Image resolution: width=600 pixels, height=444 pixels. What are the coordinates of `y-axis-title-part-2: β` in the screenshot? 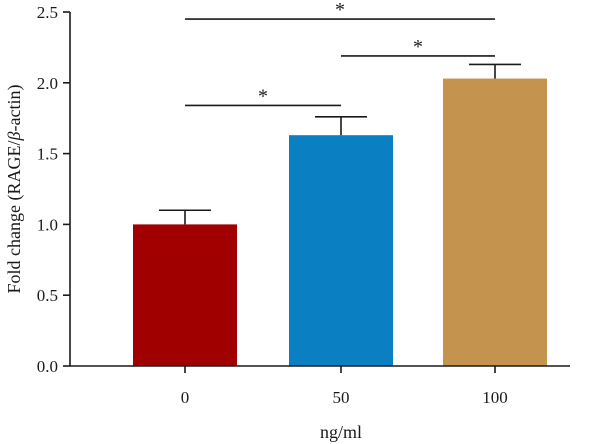 It's located at (14, 136).